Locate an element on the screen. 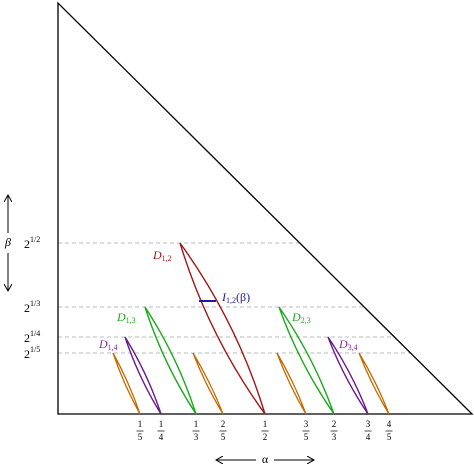  x-label-den: 2 is located at coordinates (265, 437).